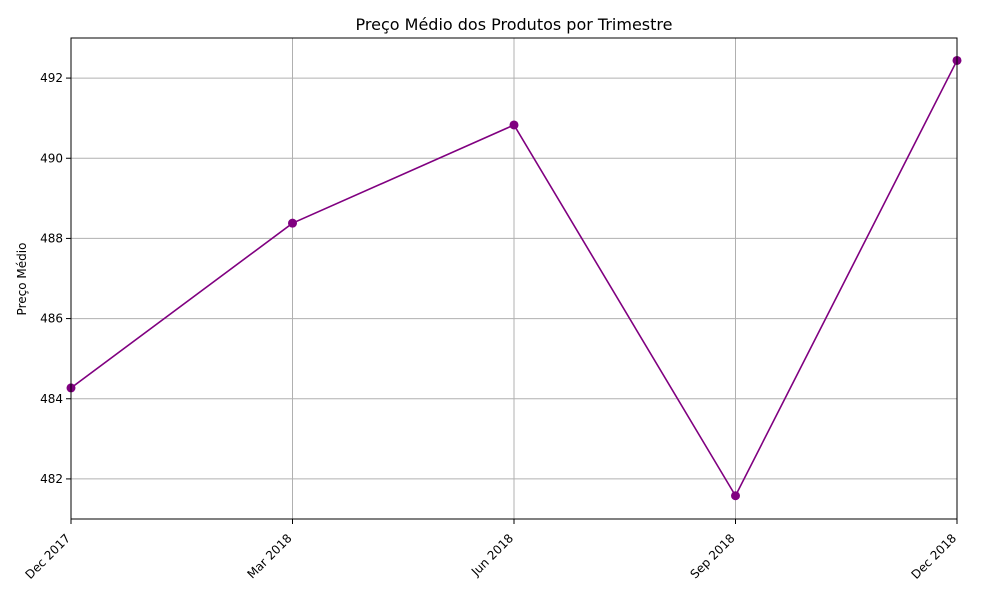 The image size is (1000, 600). Describe the element at coordinates (712, 556) in the screenshot. I see `x-tick-label: Sep 2018` at that location.